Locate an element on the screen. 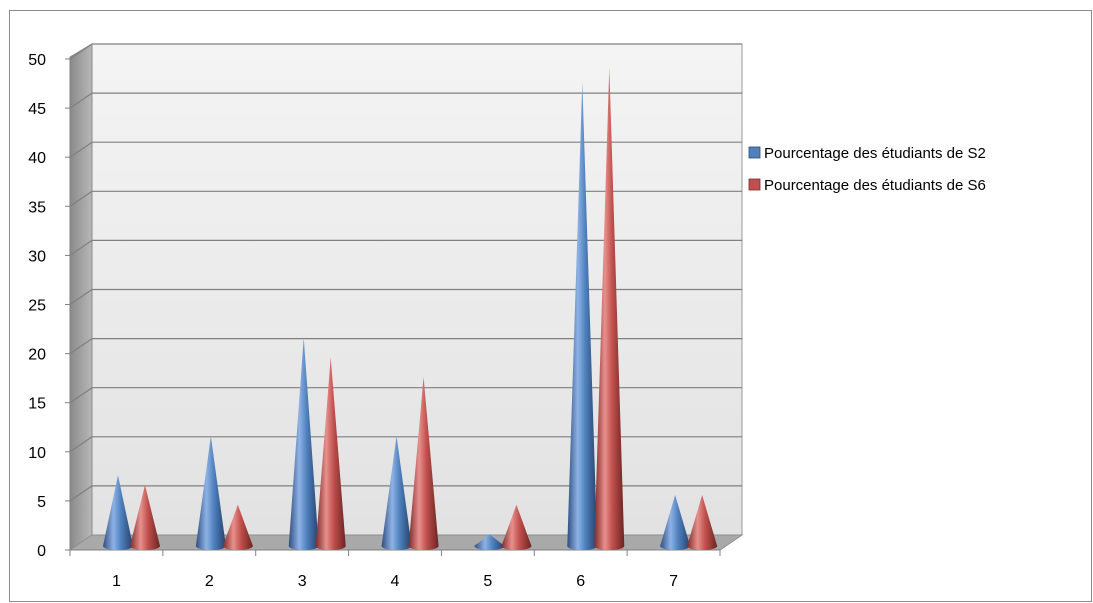  y-tick-label: 25 is located at coordinates (37, 306).